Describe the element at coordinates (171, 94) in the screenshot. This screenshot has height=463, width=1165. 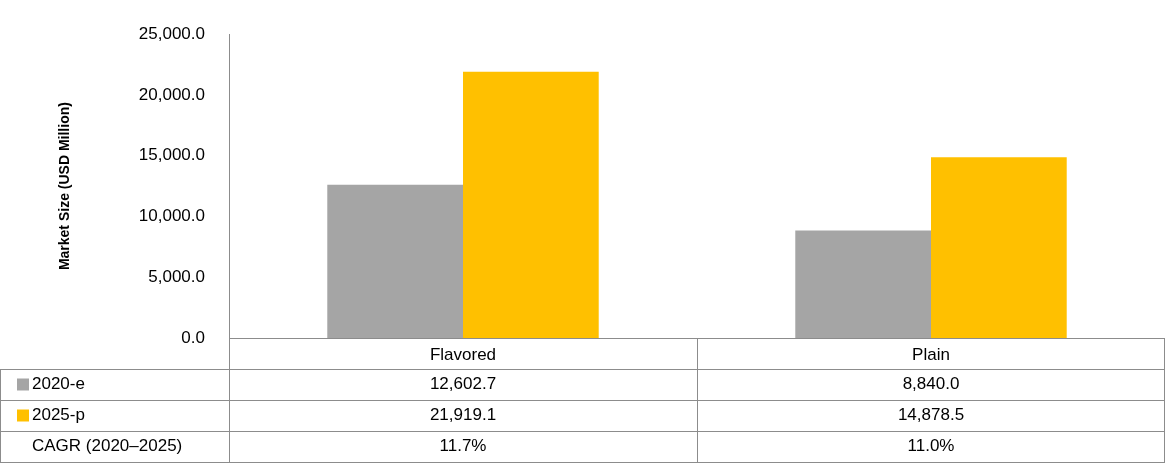
I see `y-tick-label: 20,000.0` at that location.